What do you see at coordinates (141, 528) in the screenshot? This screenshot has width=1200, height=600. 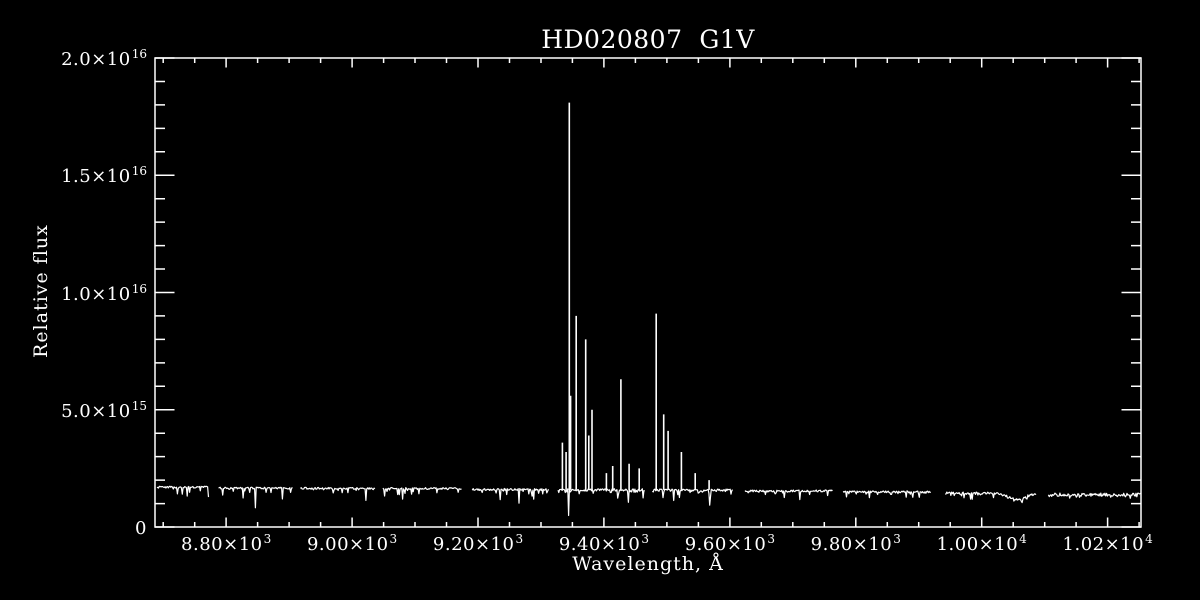 I see `y-tick-label: 0` at bounding box center [141, 528].